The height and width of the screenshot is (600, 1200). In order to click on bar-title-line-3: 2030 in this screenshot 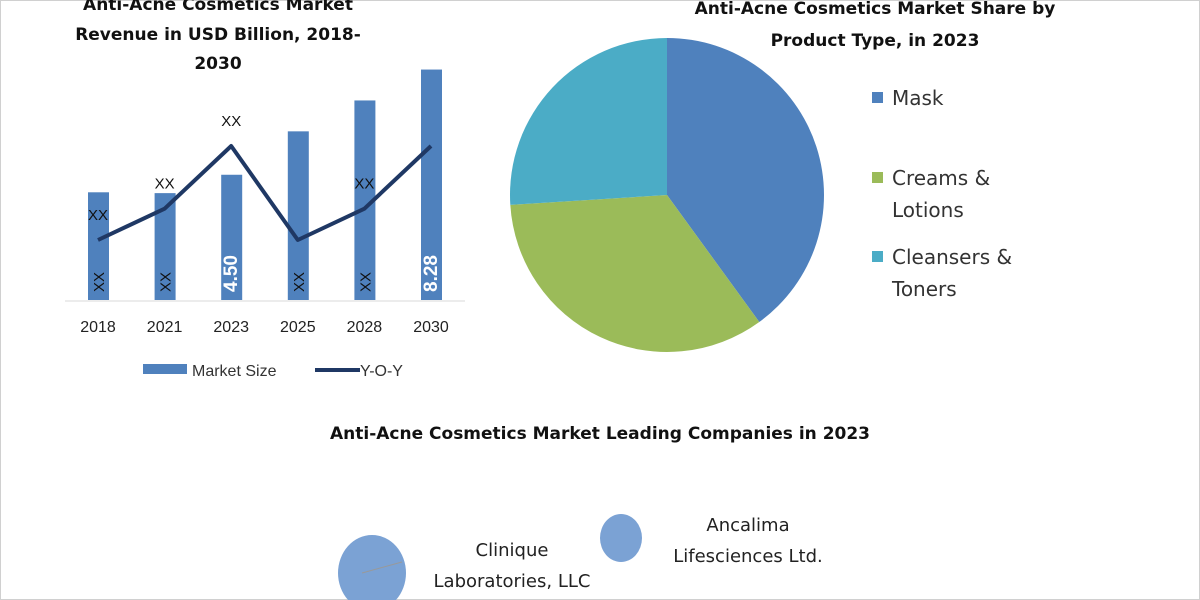, I will do `click(217, 64)`.